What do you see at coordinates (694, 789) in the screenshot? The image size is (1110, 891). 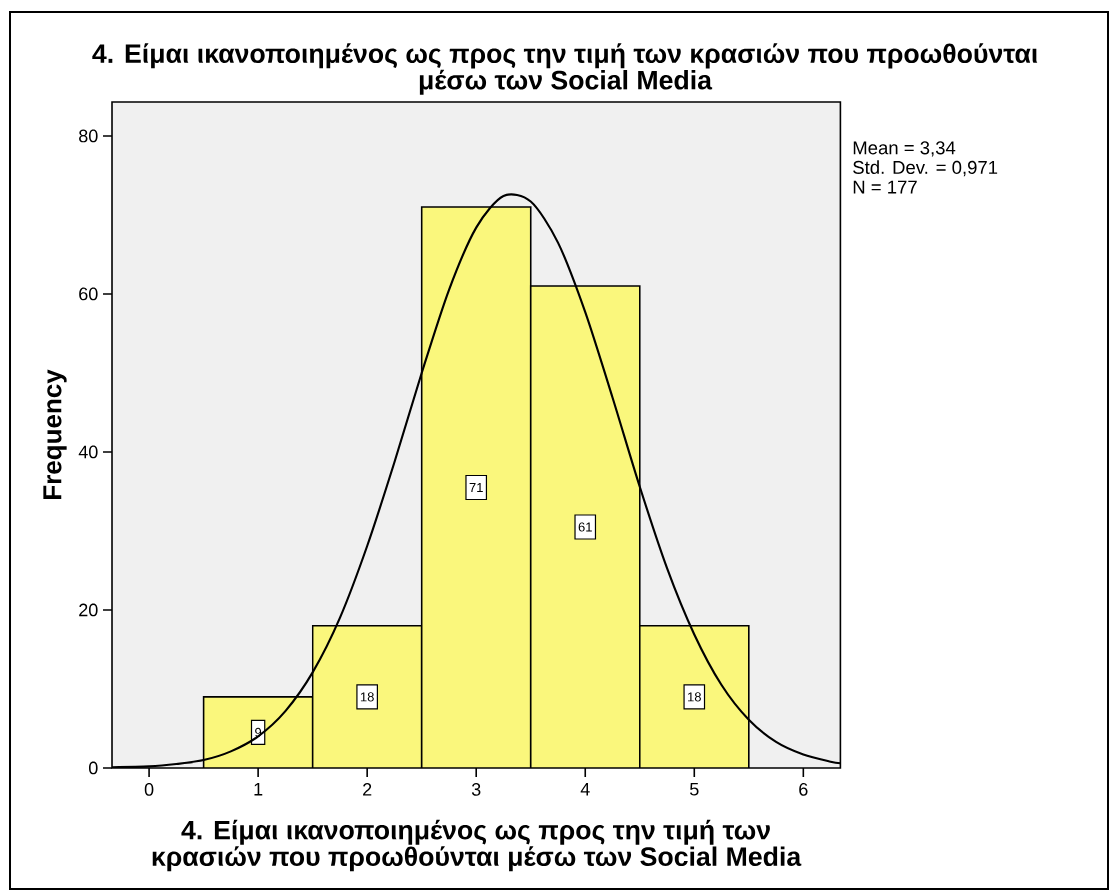 I see `x-tick-label: 5` at bounding box center [694, 789].